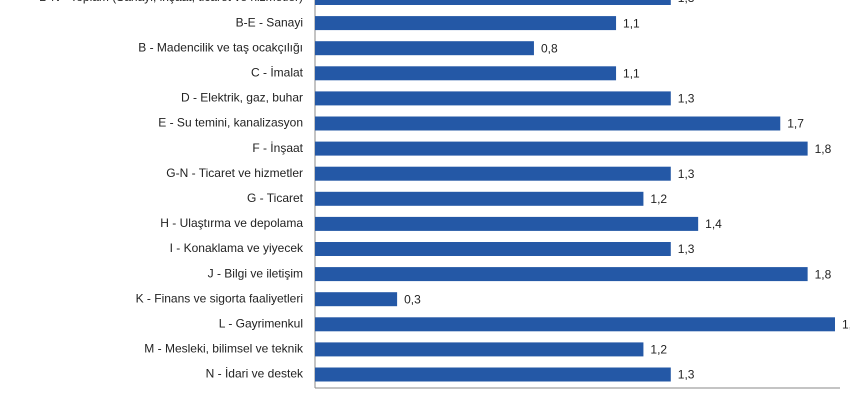 Image resolution: width=850 pixels, height=400 pixels. I want to click on value-label: 1,9, so click(846, 324).